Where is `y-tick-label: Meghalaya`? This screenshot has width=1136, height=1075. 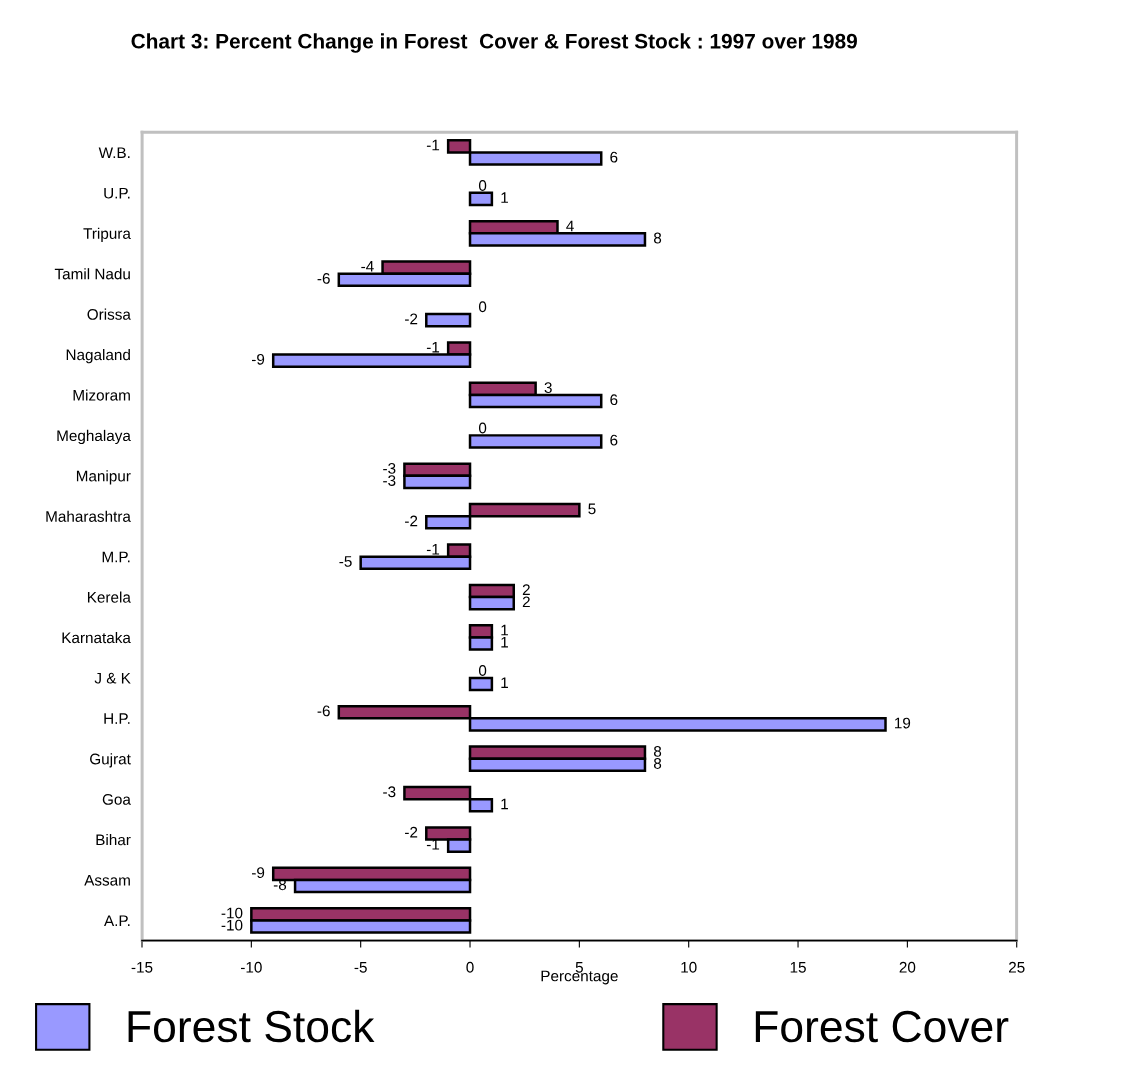 y-tick-label: Meghalaya is located at coordinates (94, 437).